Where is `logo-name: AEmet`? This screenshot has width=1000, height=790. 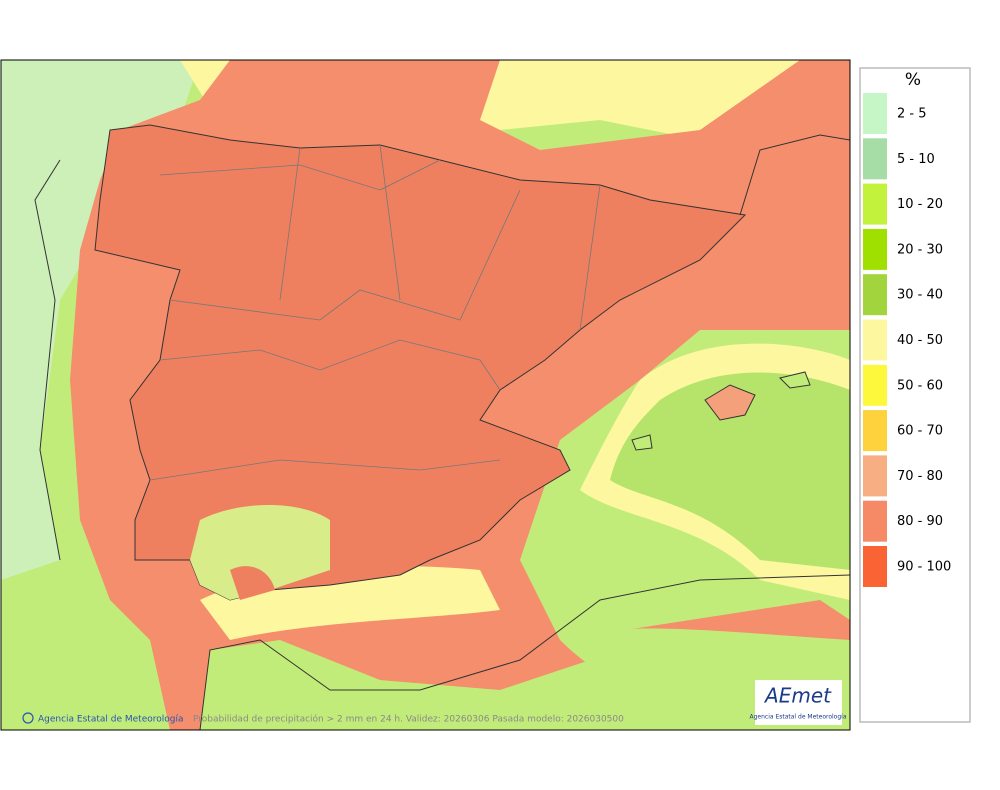
logo-name: AEmet is located at coordinates (797, 696).